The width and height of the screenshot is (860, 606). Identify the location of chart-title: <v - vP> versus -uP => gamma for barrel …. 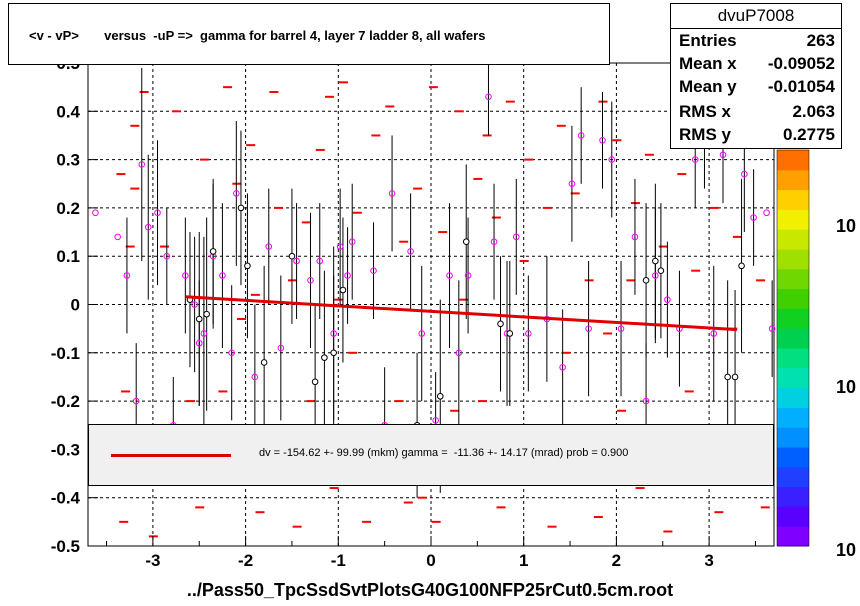
(257, 35).